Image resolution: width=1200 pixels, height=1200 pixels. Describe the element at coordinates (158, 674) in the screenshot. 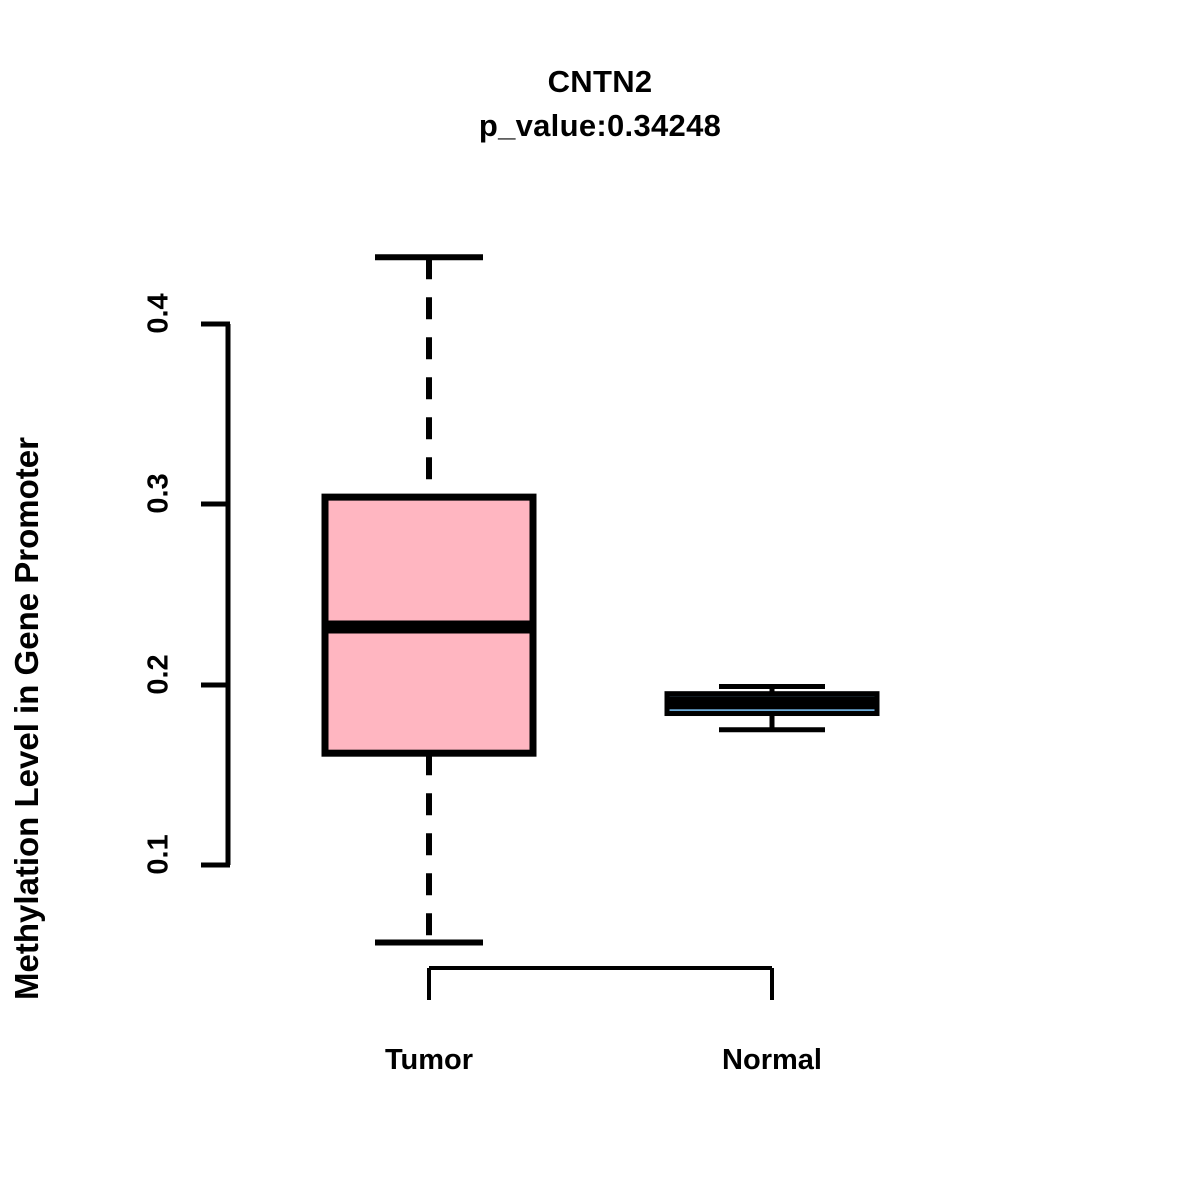

I see `y-tick-label-1: 0.2` at that location.